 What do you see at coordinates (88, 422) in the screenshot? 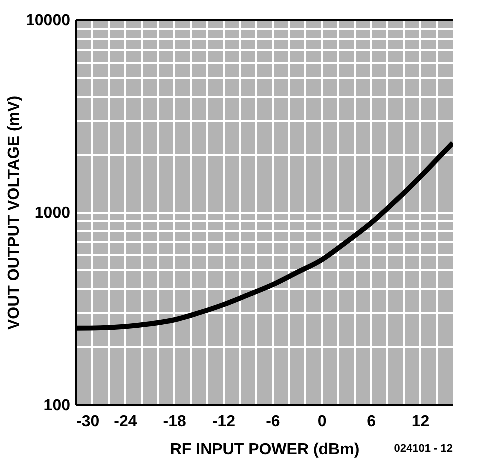
I see `x-tick-label: -30` at bounding box center [88, 422].